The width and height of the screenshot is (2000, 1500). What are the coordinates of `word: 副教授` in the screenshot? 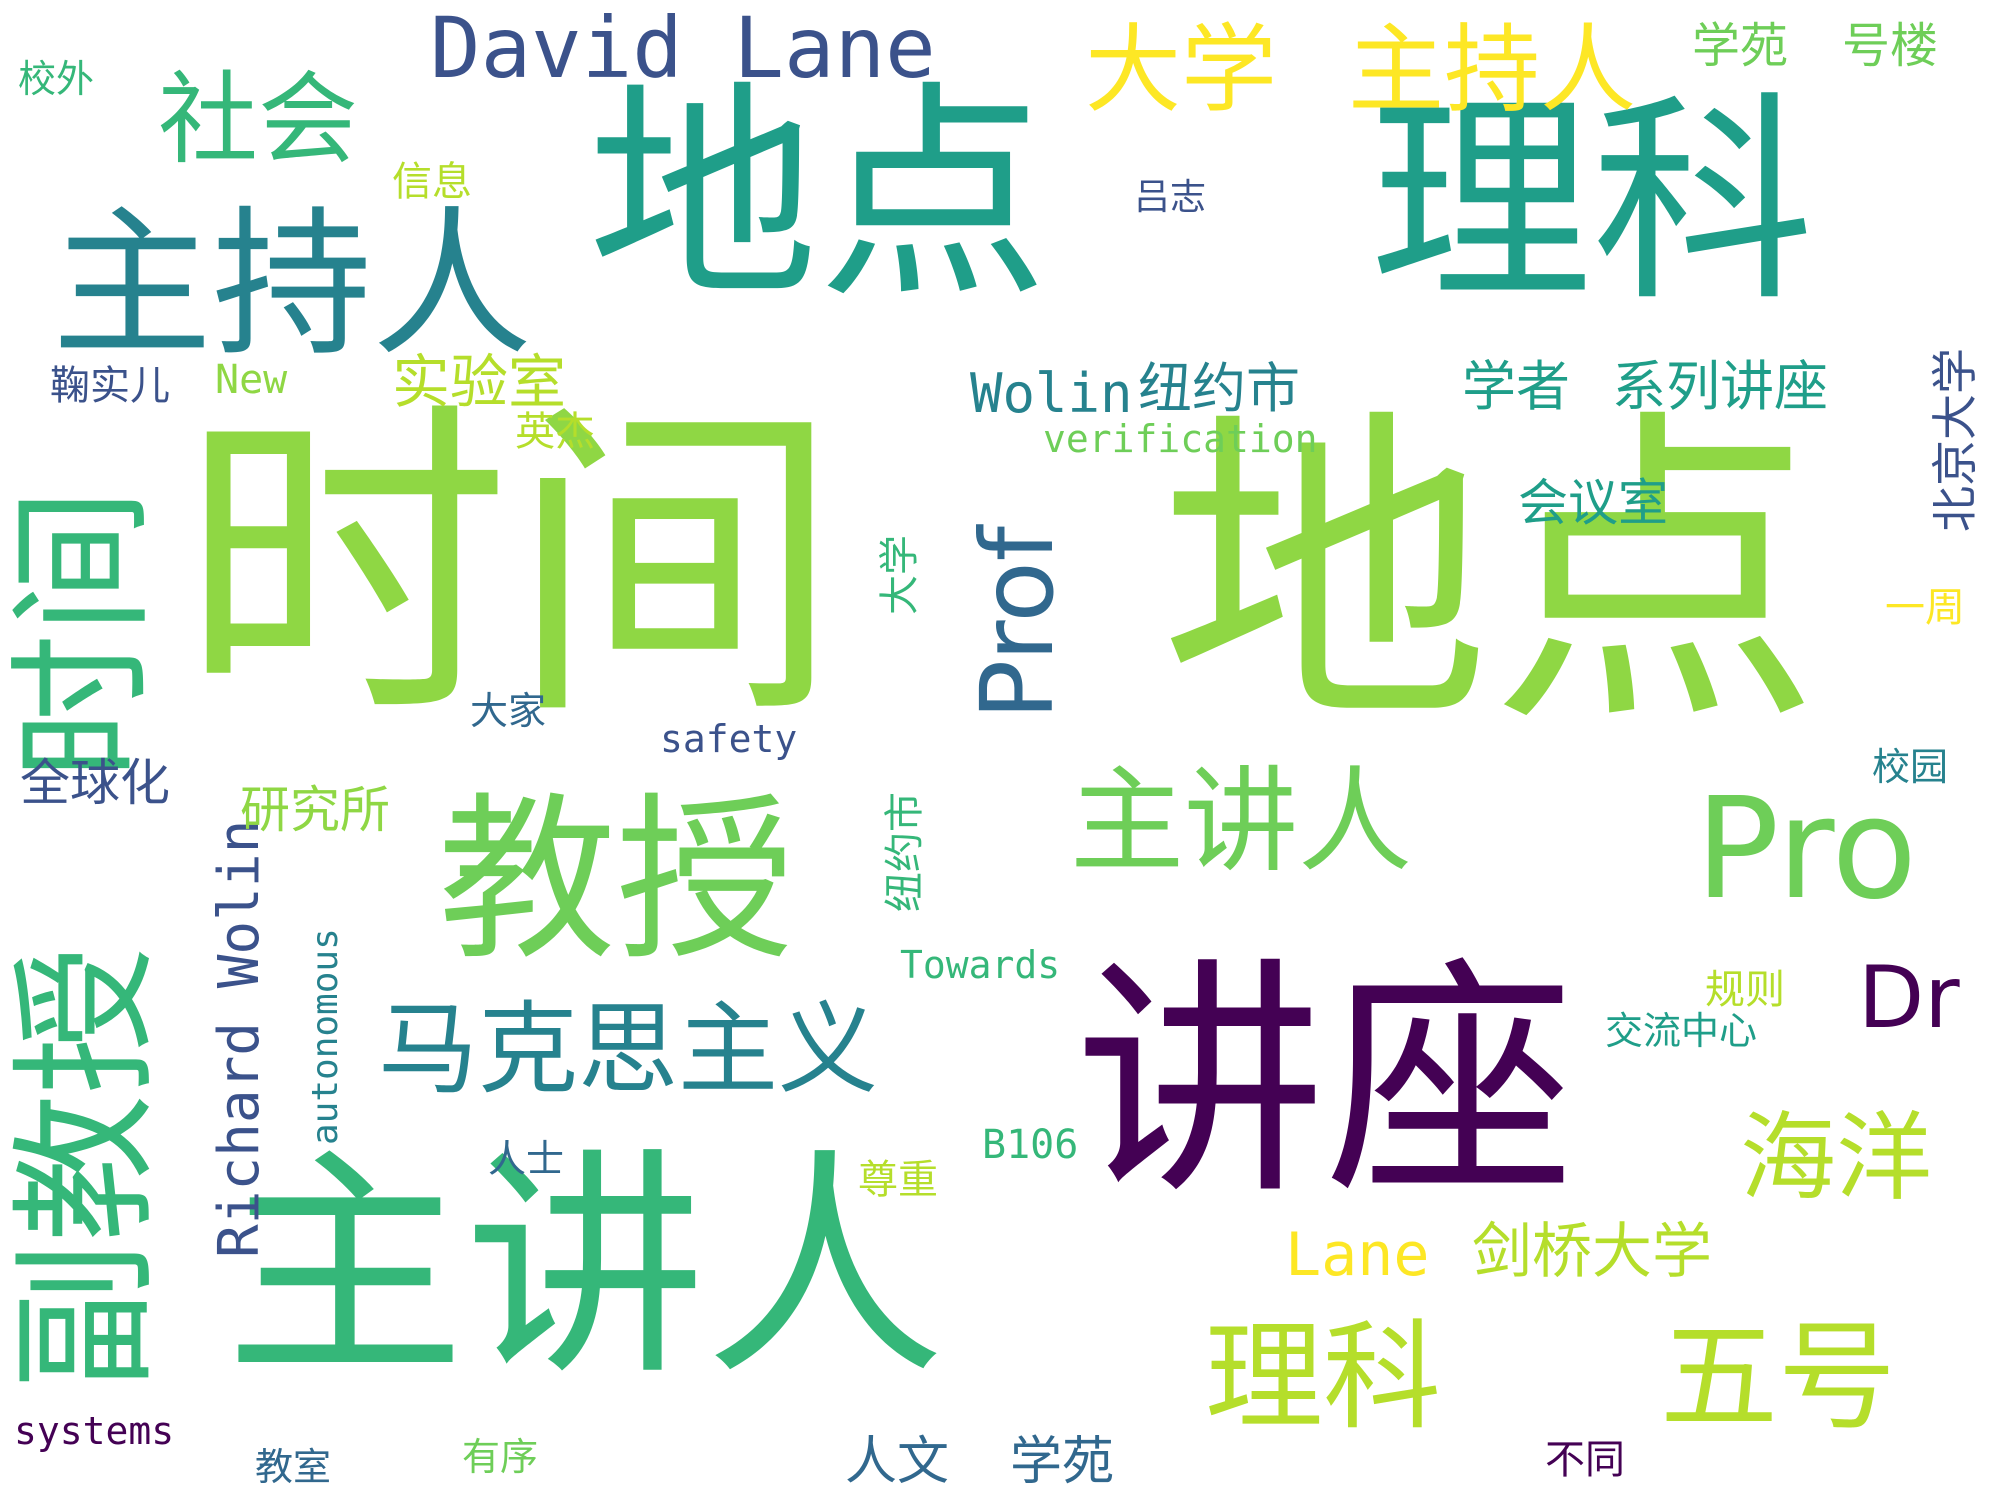 It's located at (86, 1168).